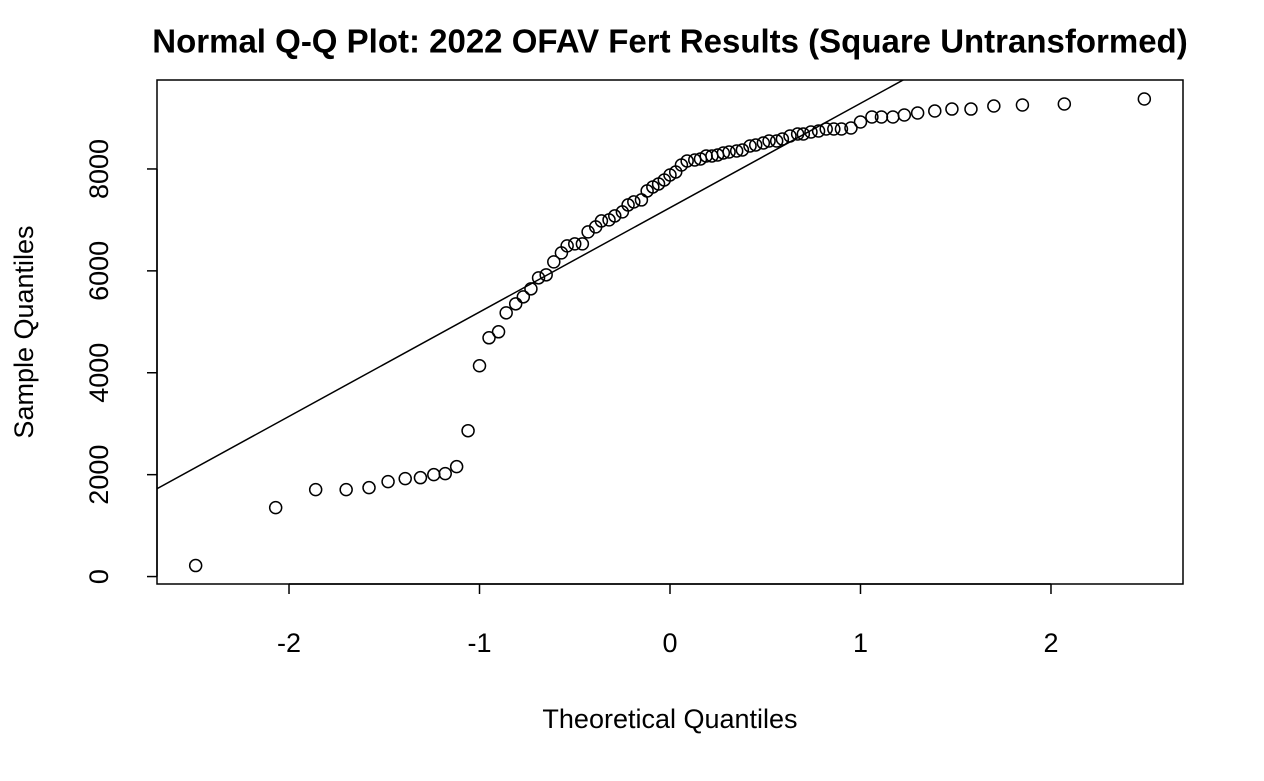  Describe the element at coordinates (99, 271) in the screenshot. I see `y-tick-label: 6000` at that location.